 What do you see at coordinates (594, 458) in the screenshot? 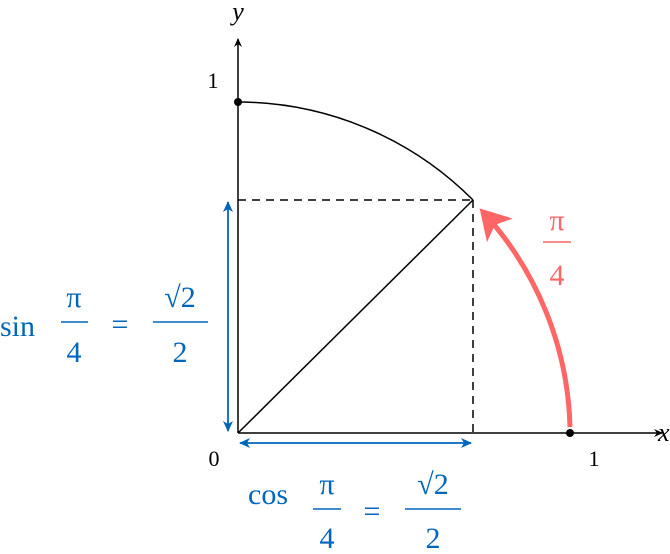
I see `x-tick-label: 1` at bounding box center [594, 458].